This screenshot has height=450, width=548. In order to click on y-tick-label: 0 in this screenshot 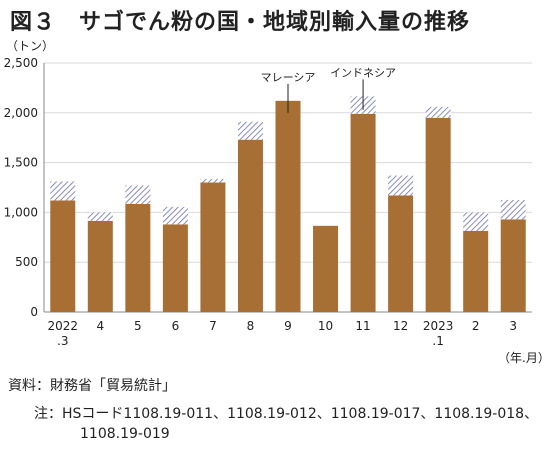, I will do `click(34, 312)`.